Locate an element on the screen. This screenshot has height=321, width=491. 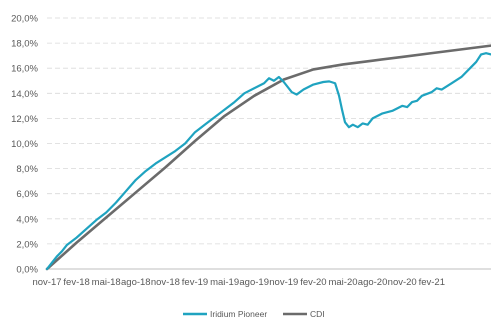
x-tick-label: mai-19 is located at coordinates (224, 282).